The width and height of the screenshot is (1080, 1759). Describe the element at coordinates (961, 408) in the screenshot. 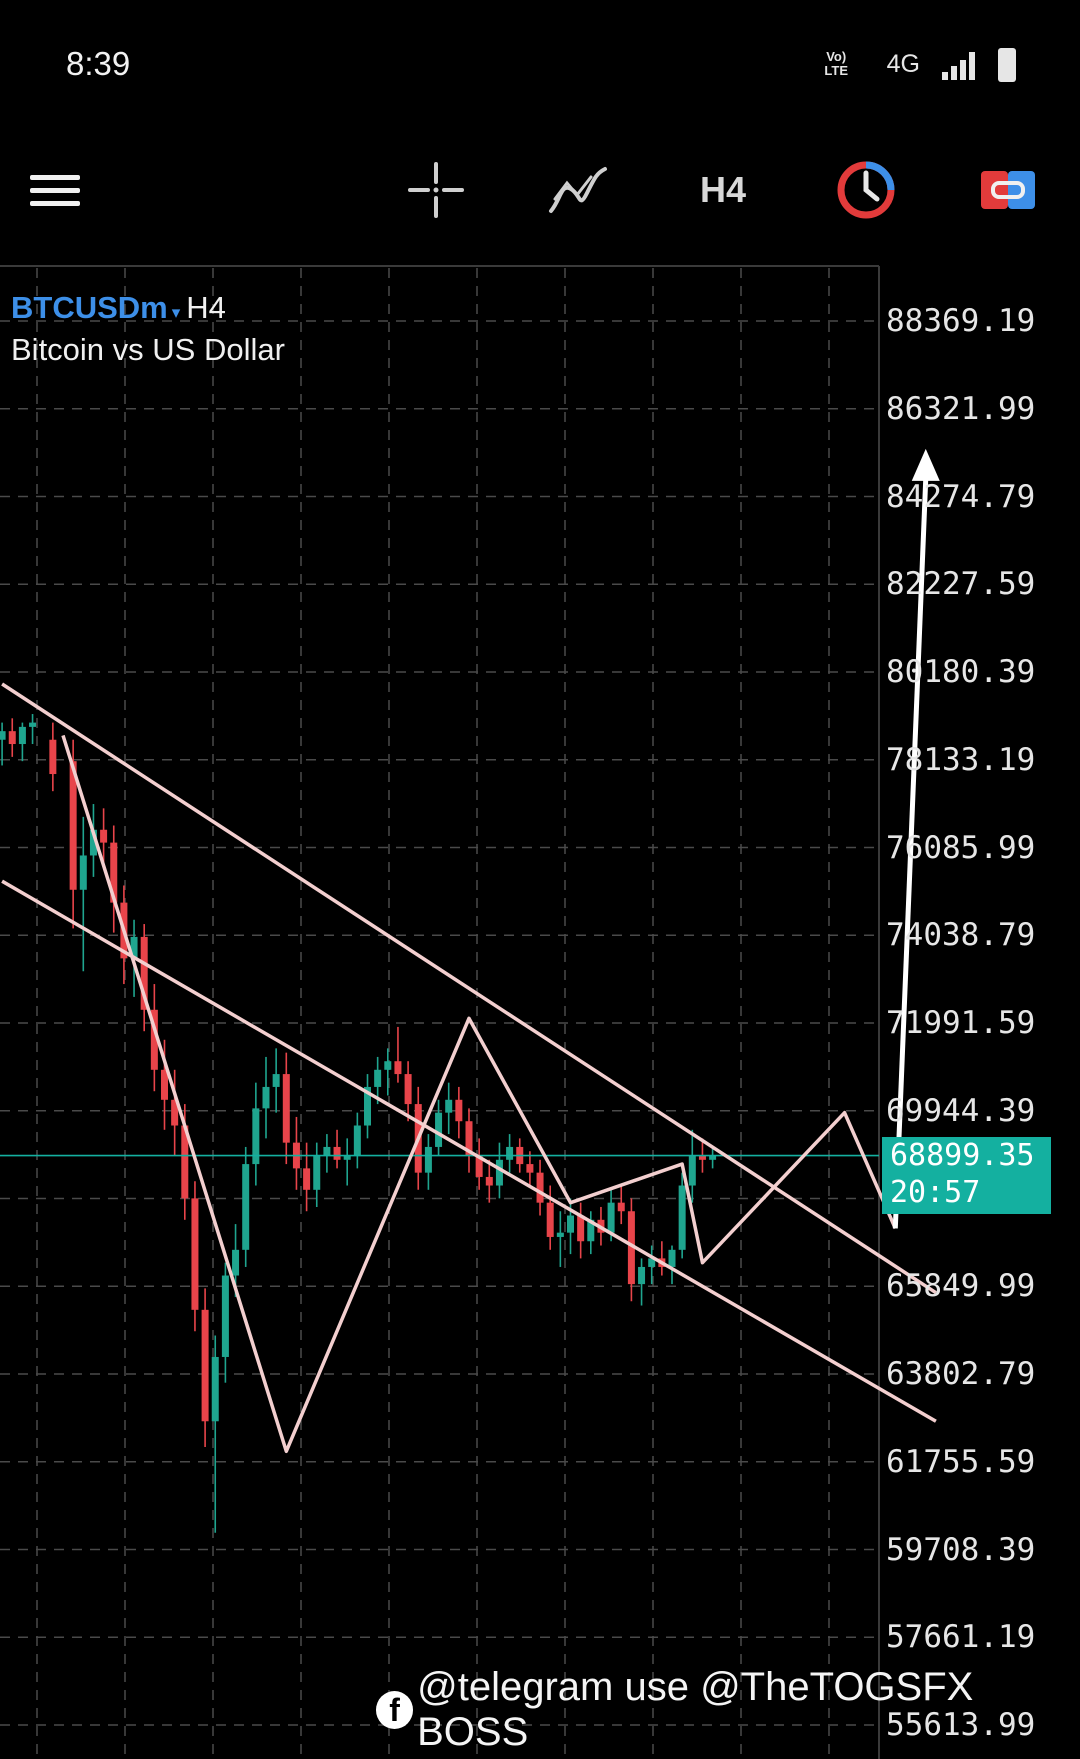

I see `price-axis-label: 86321.99` at that location.